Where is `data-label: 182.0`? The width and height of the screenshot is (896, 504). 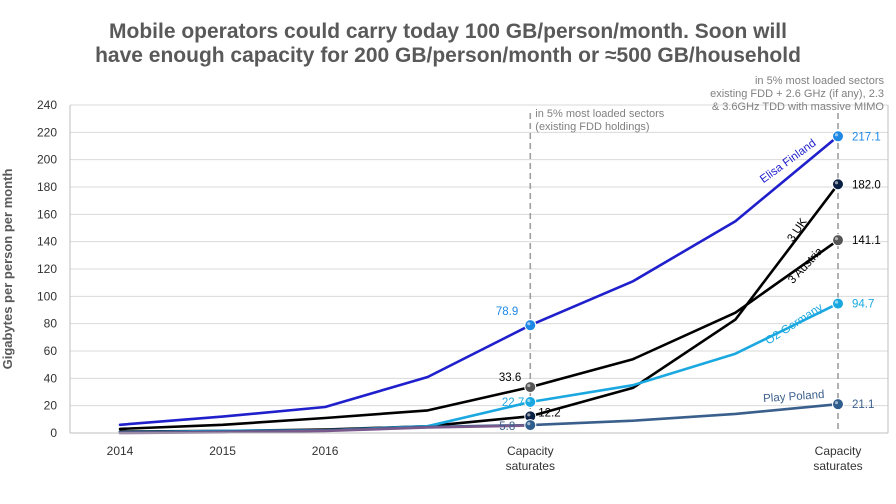
data-label: 182.0 is located at coordinates (866, 185).